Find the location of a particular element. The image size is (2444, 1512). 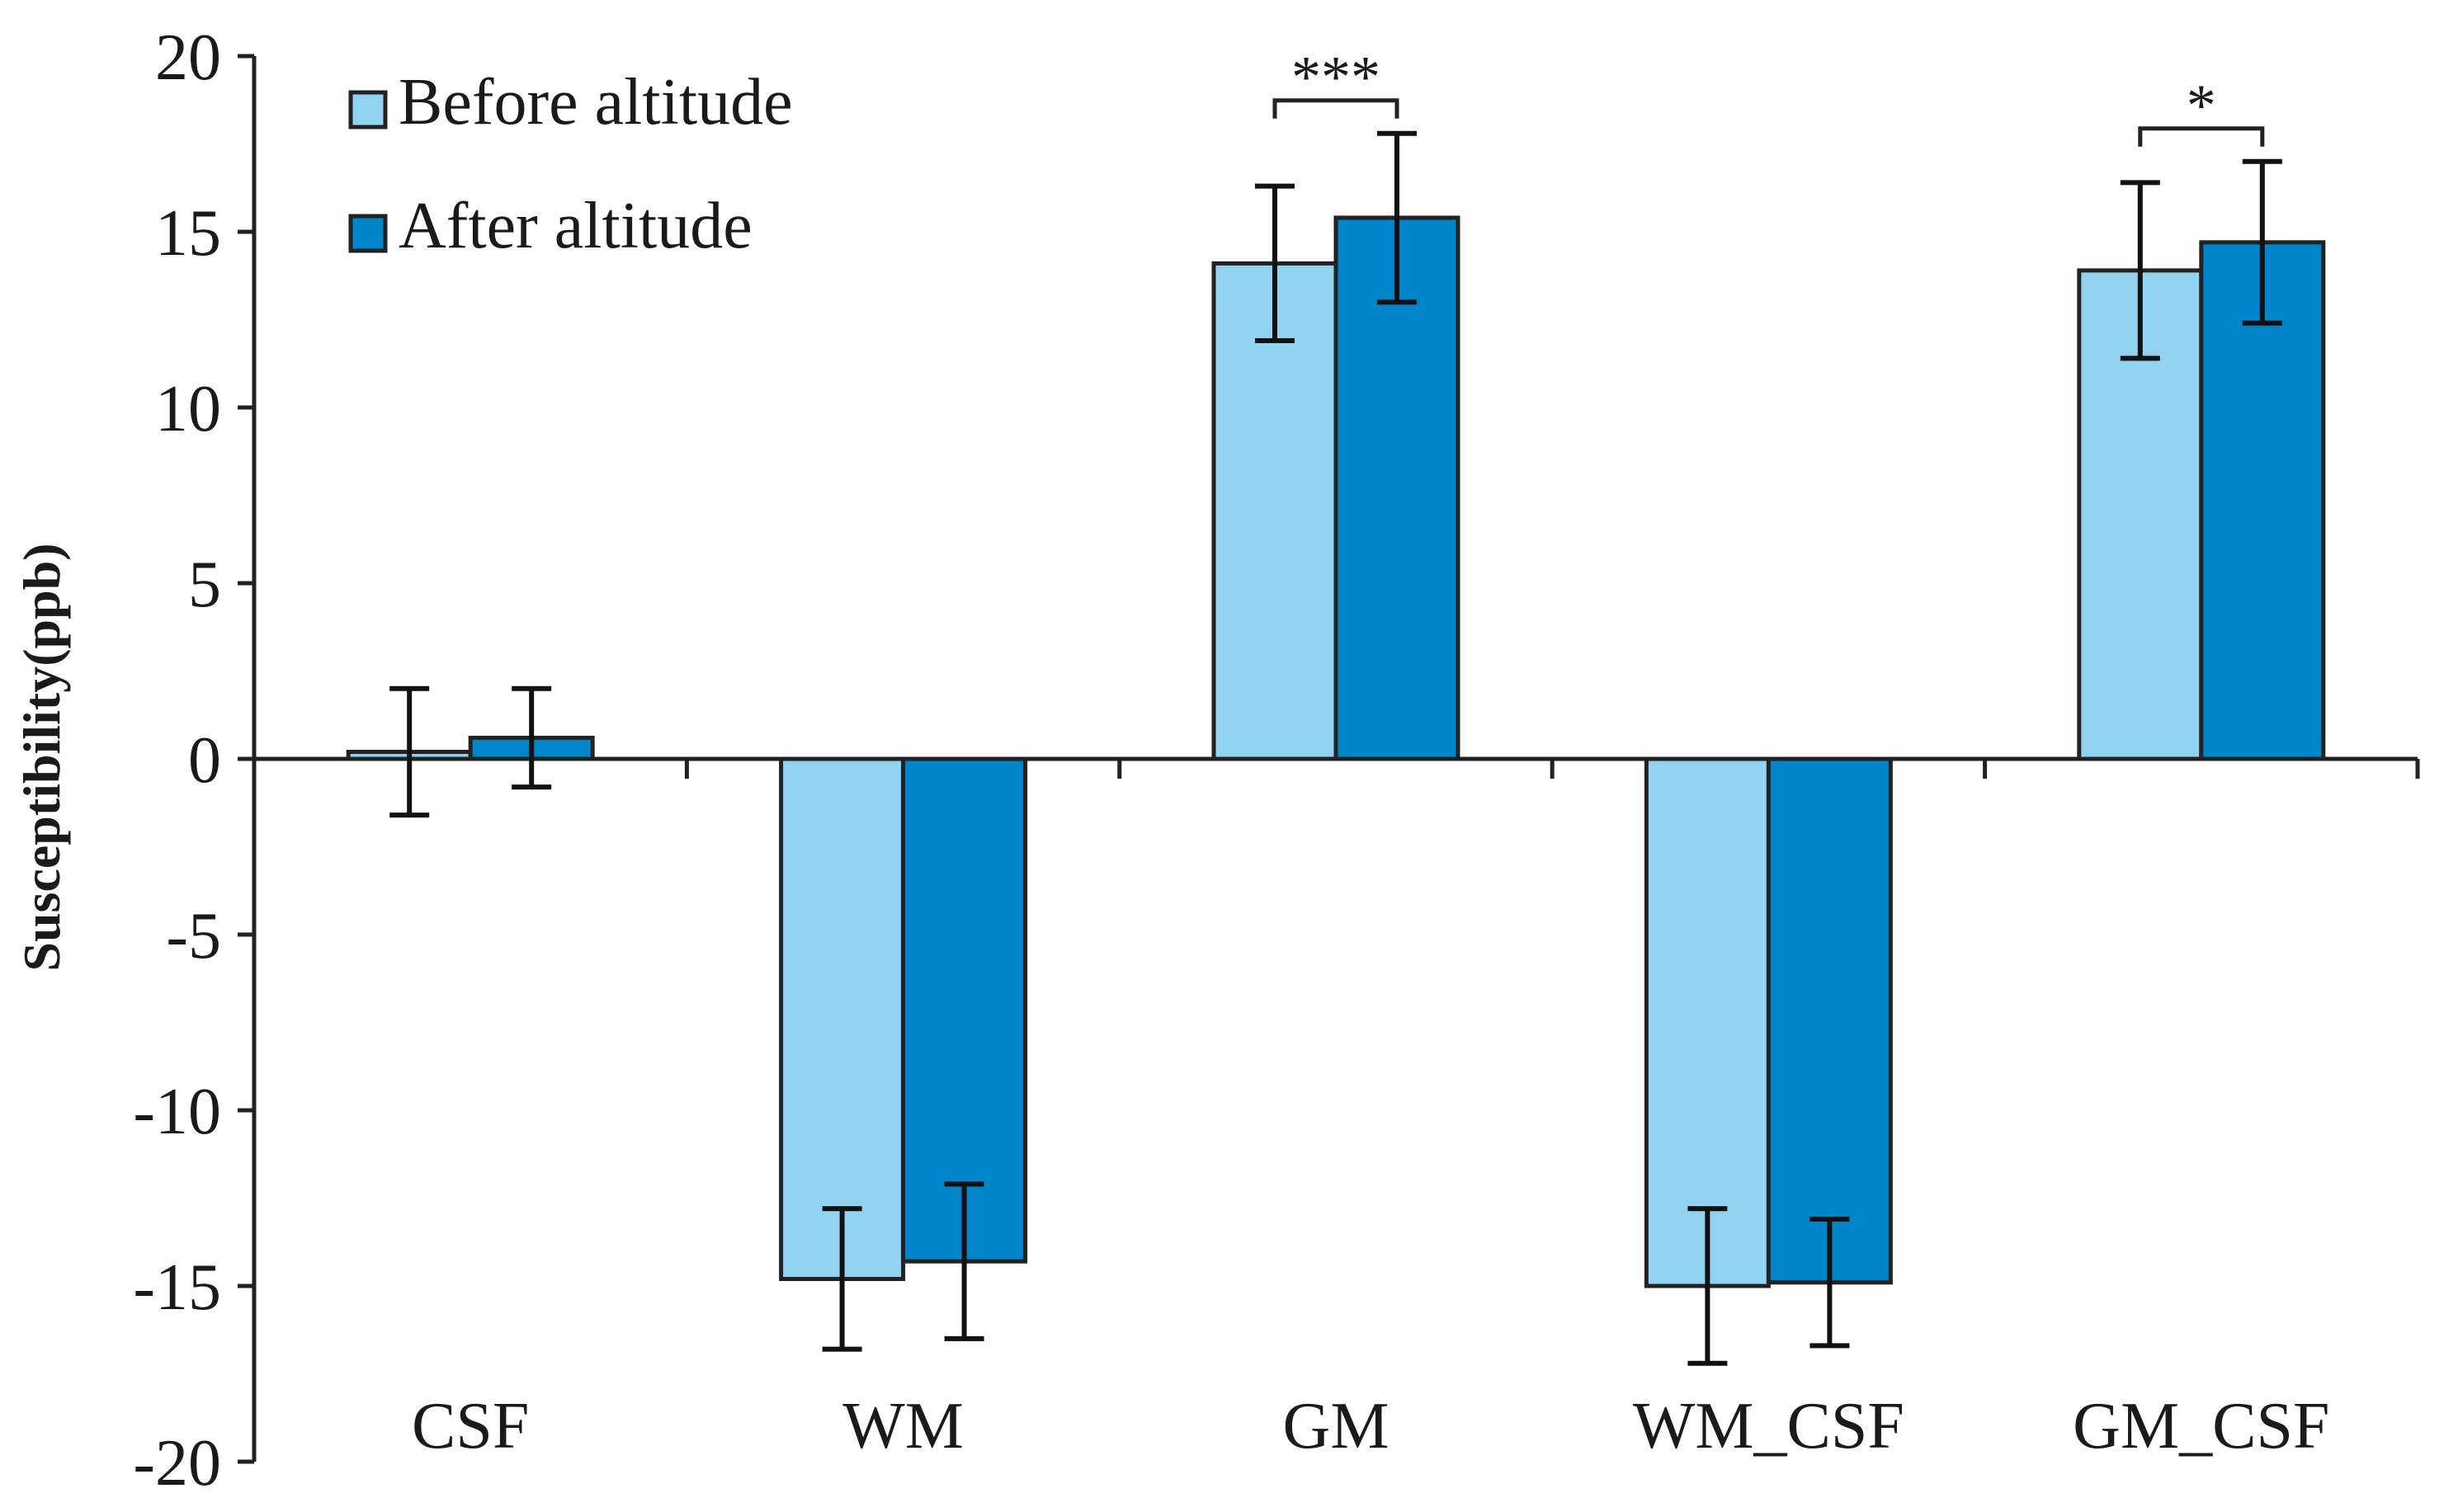

y-tick-label: -5 is located at coordinates (193, 936).